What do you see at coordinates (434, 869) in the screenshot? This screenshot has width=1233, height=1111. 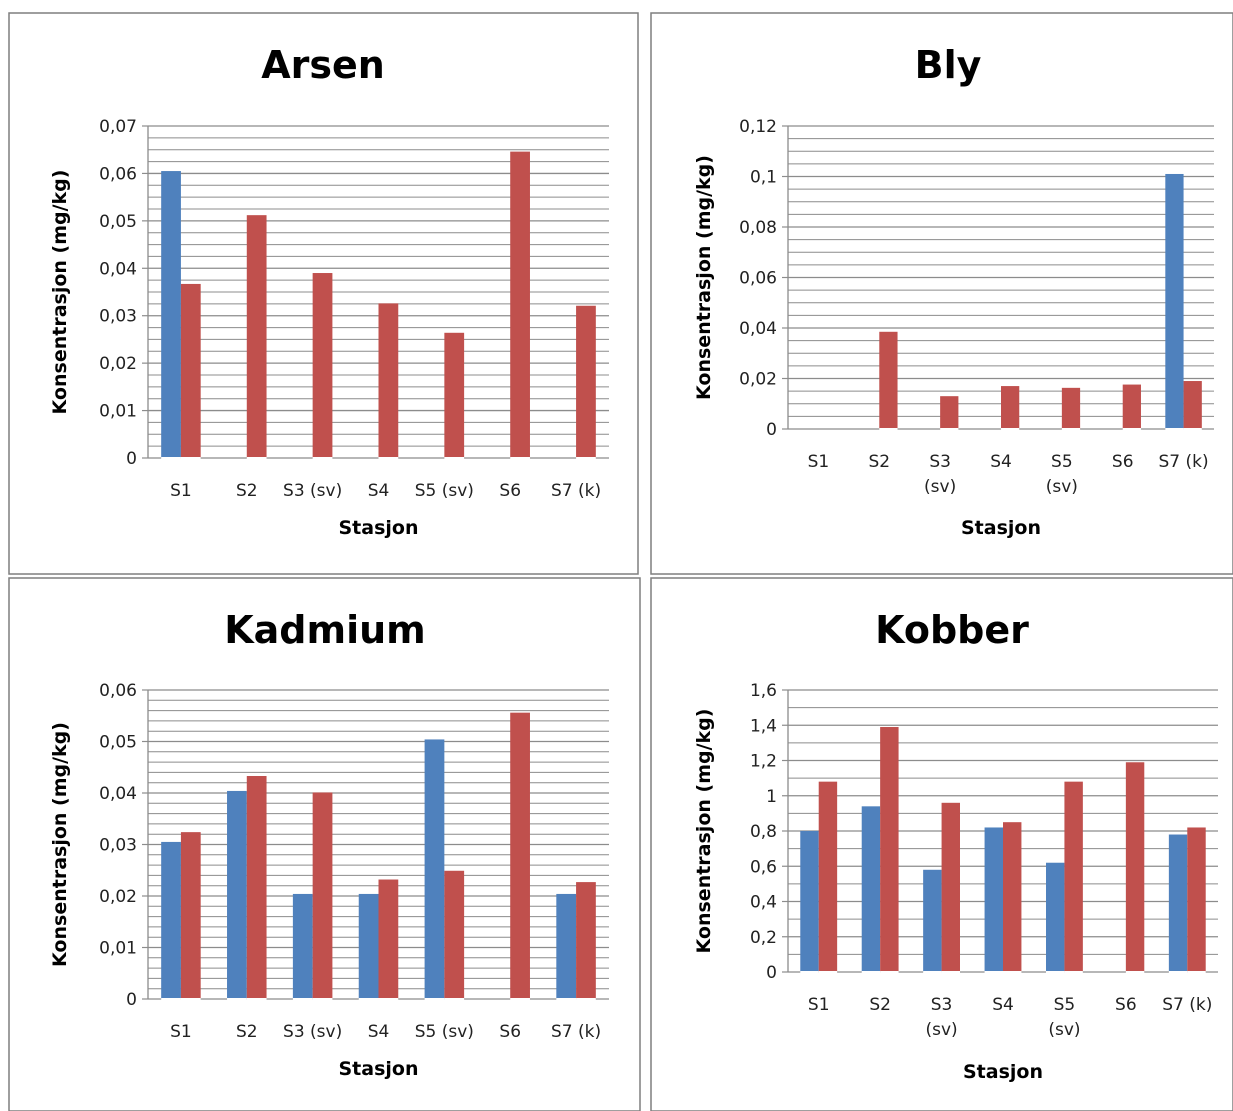 I see `bar-series-1-s5-sv` at bounding box center [434, 869].